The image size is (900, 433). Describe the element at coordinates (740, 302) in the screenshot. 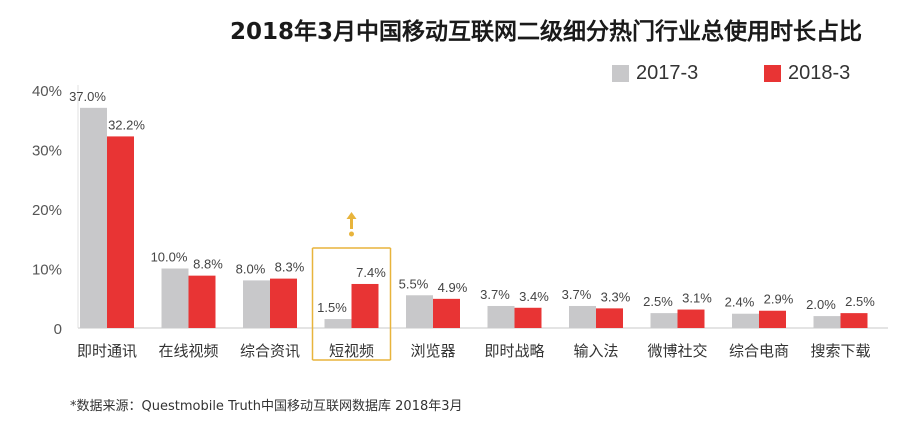

I see `data-label: 2.4%` at that location.